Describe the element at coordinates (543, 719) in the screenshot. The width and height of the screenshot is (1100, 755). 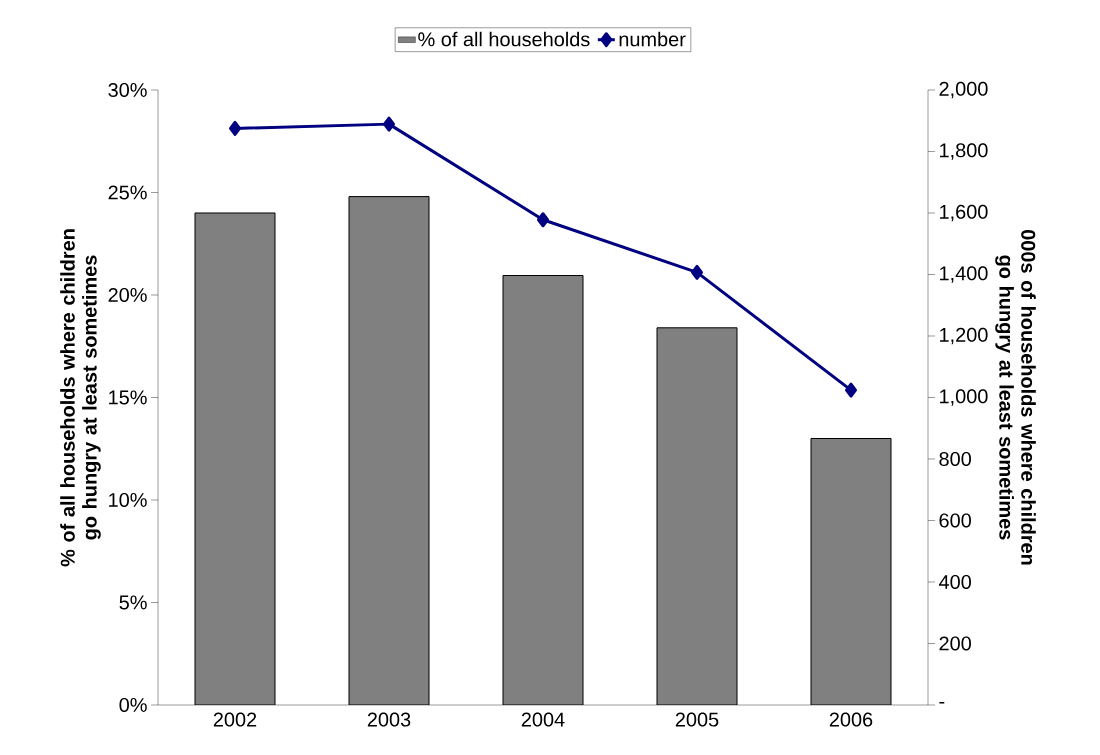
I see `x-tick-label: 2004` at that location.